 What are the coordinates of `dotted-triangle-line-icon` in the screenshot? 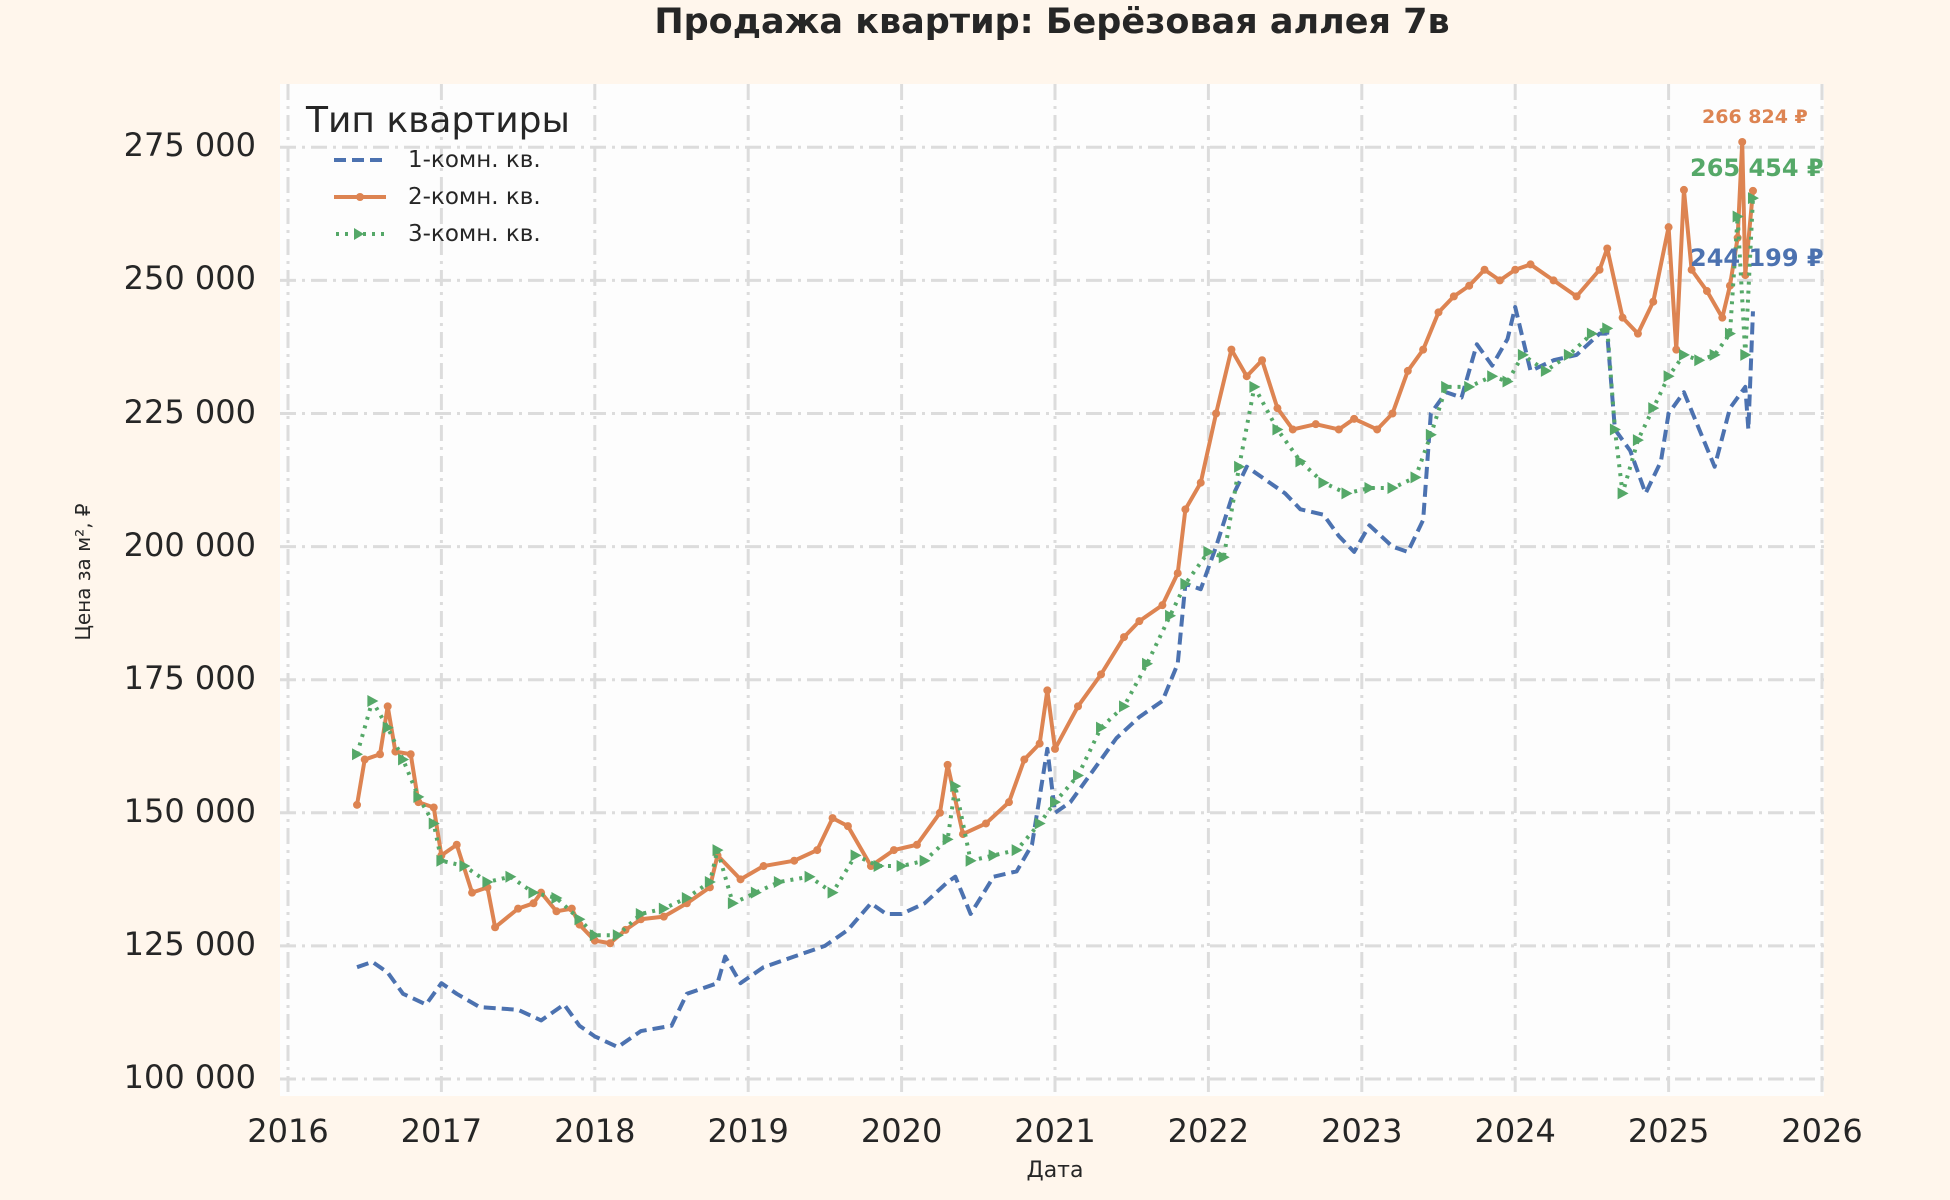 It's located at (360, 233).